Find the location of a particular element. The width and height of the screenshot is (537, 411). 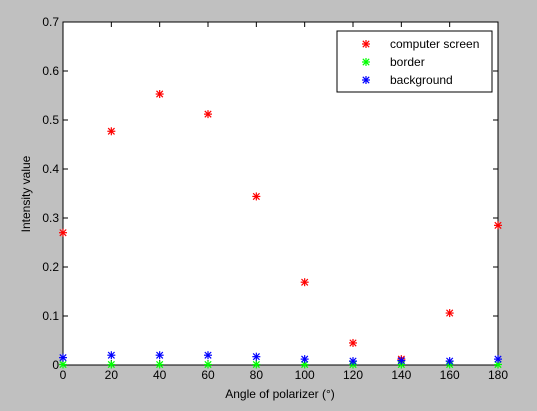

x-tick-label: 140 is located at coordinates (401, 375).